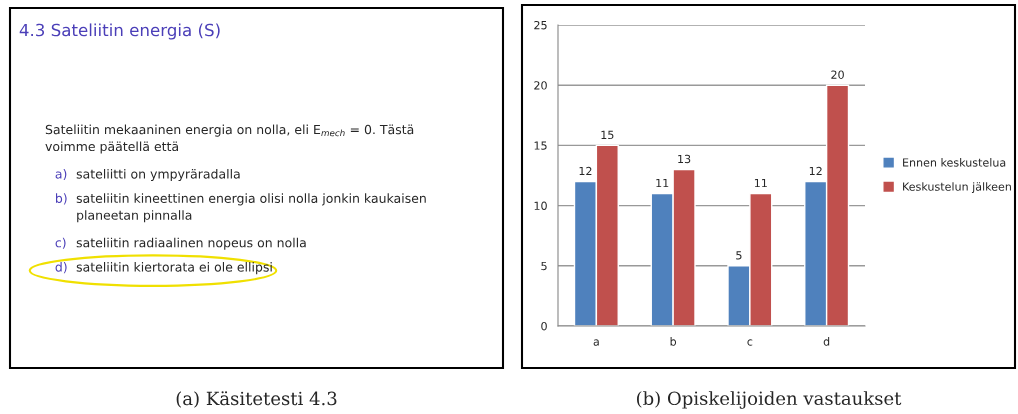 The width and height of the screenshot is (1018, 414). What do you see at coordinates (673, 341) in the screenshot?
I see `x-tick-label: b` at bounding box center [673, 341].